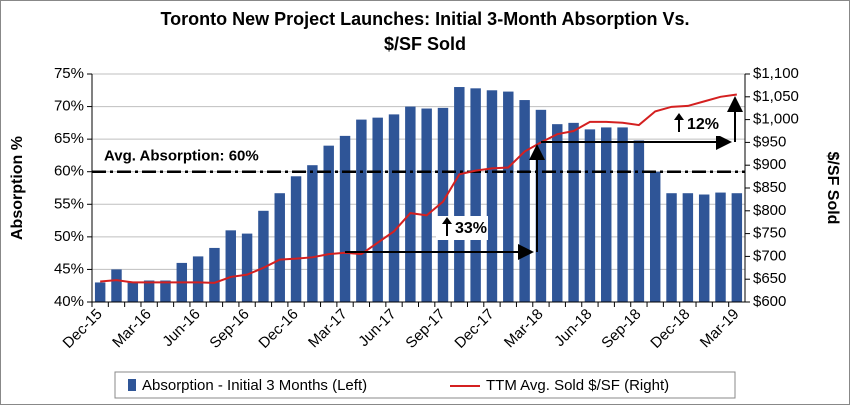  I want to click on y2-tick-label: $1,050, so click(776, 96).